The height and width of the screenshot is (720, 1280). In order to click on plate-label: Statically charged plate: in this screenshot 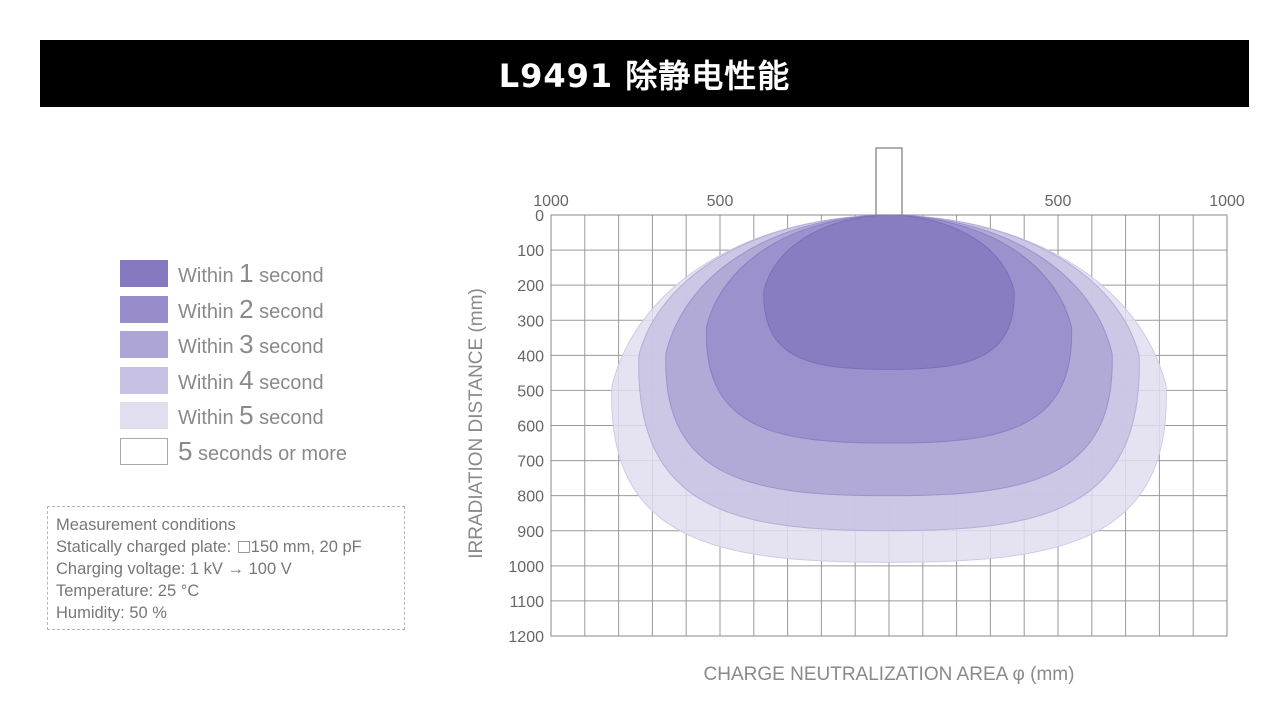, I will do `click(146, 547)`.